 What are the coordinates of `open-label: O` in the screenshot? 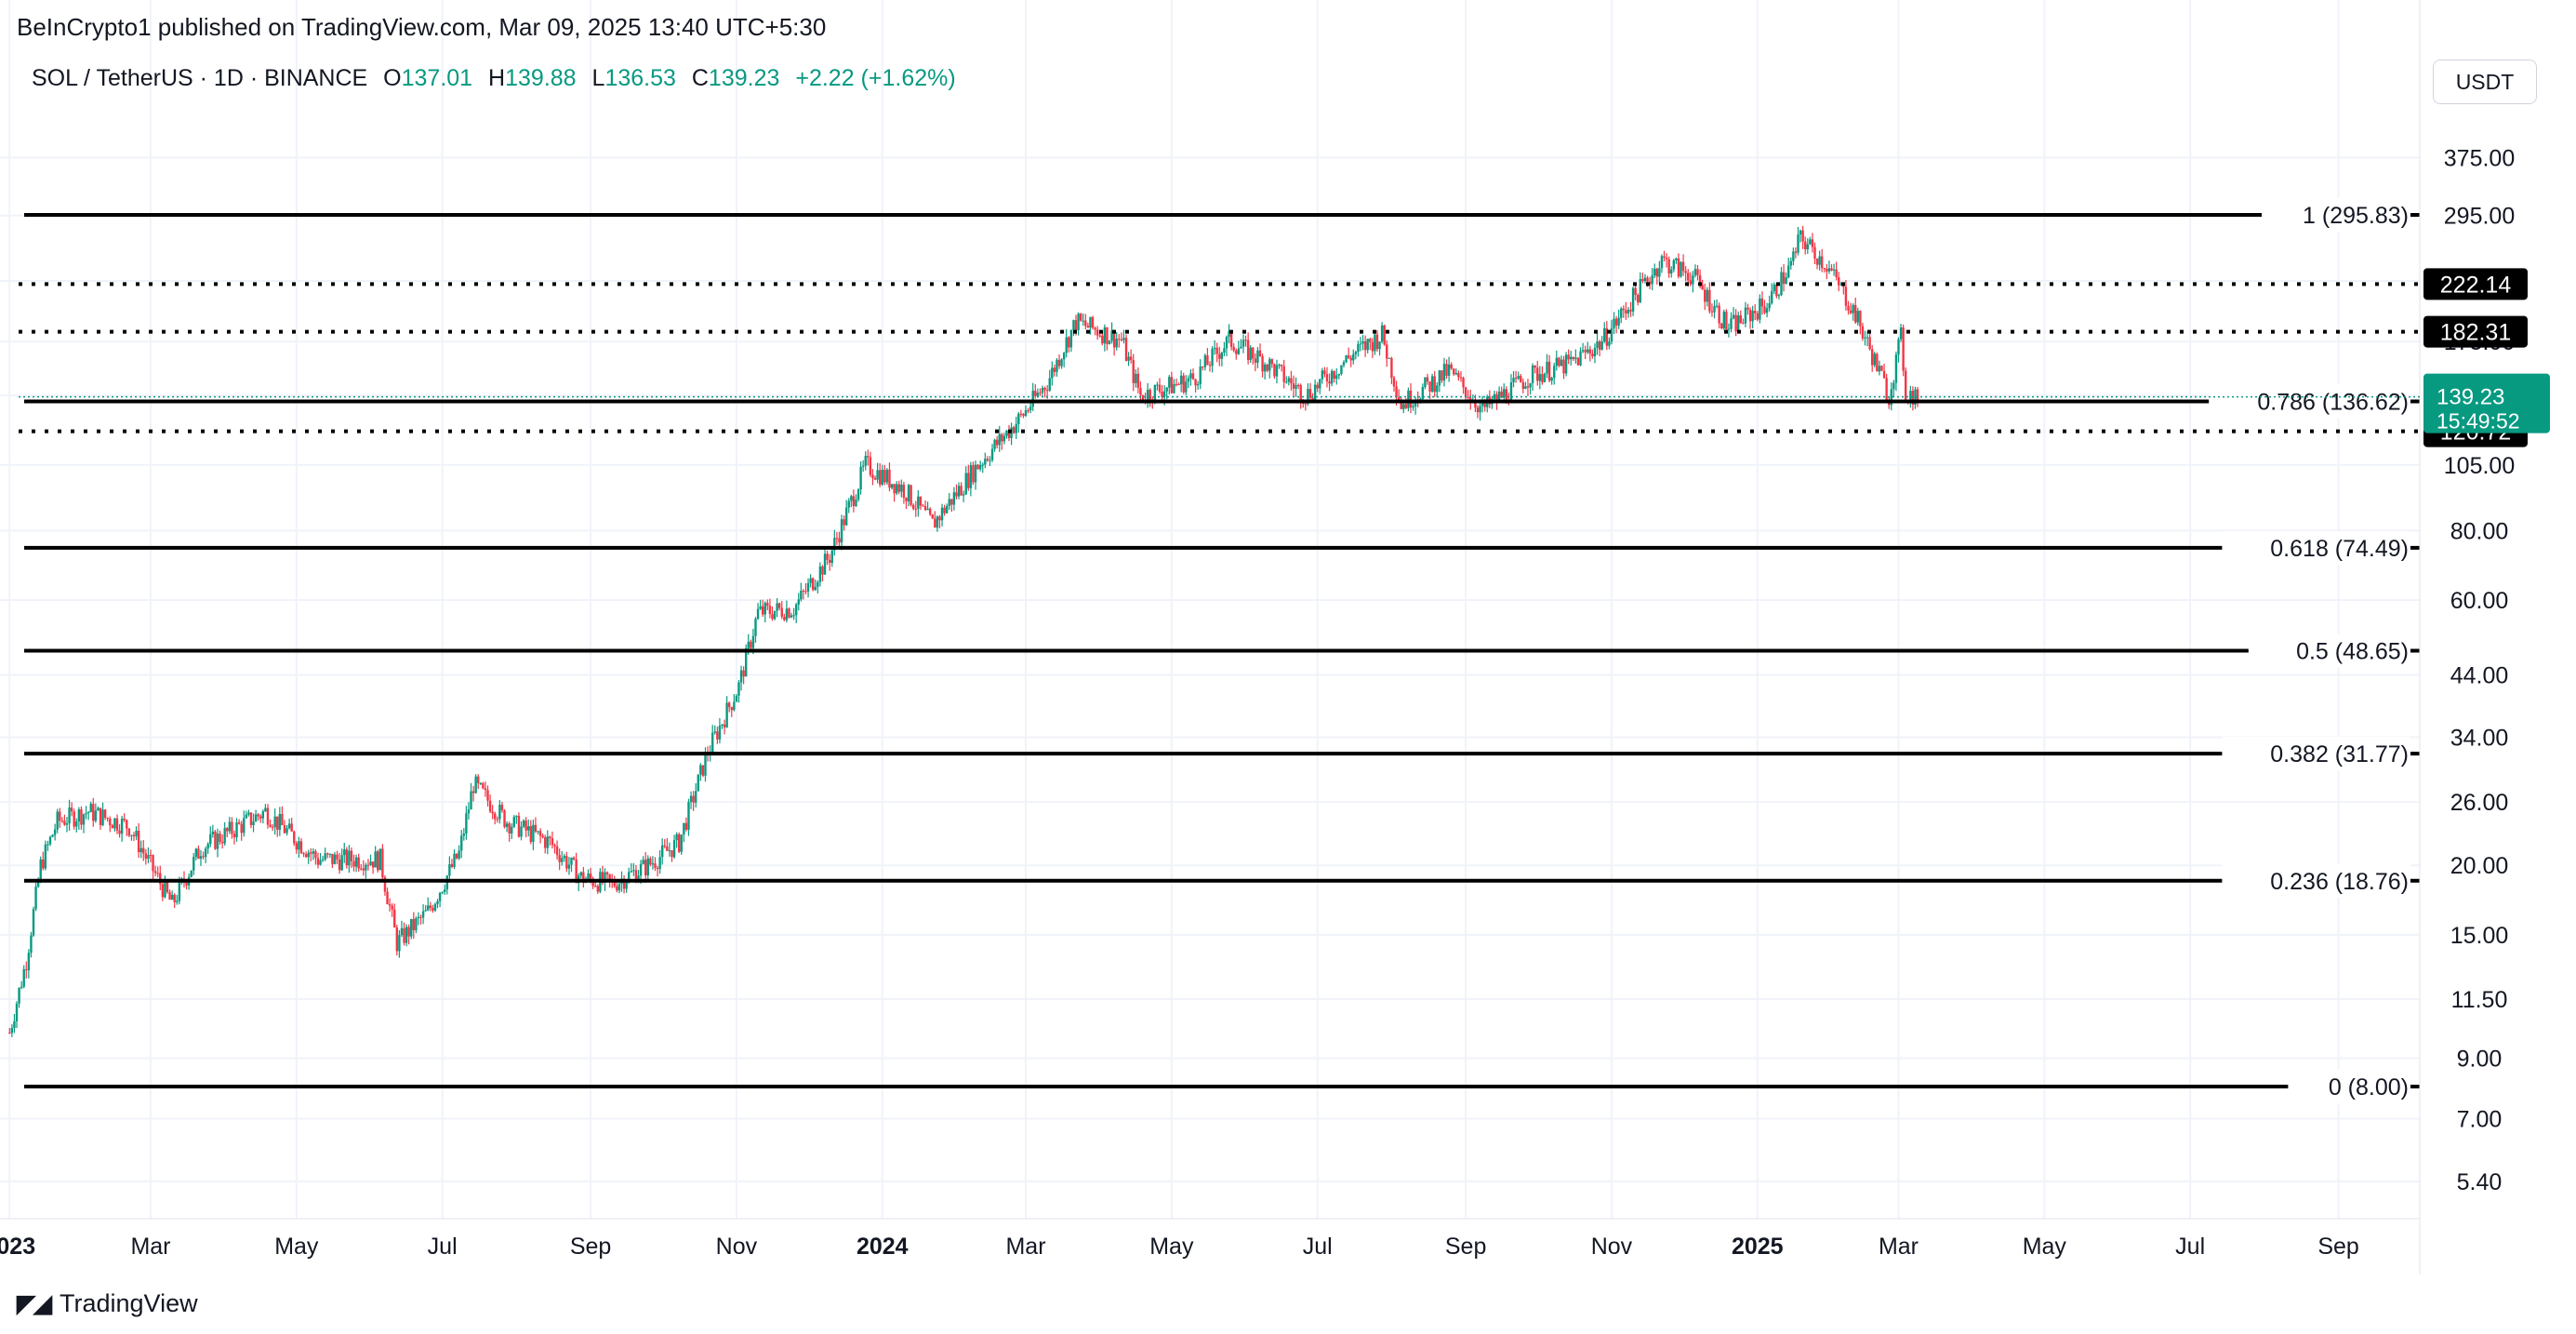 It's located at (392, 78).